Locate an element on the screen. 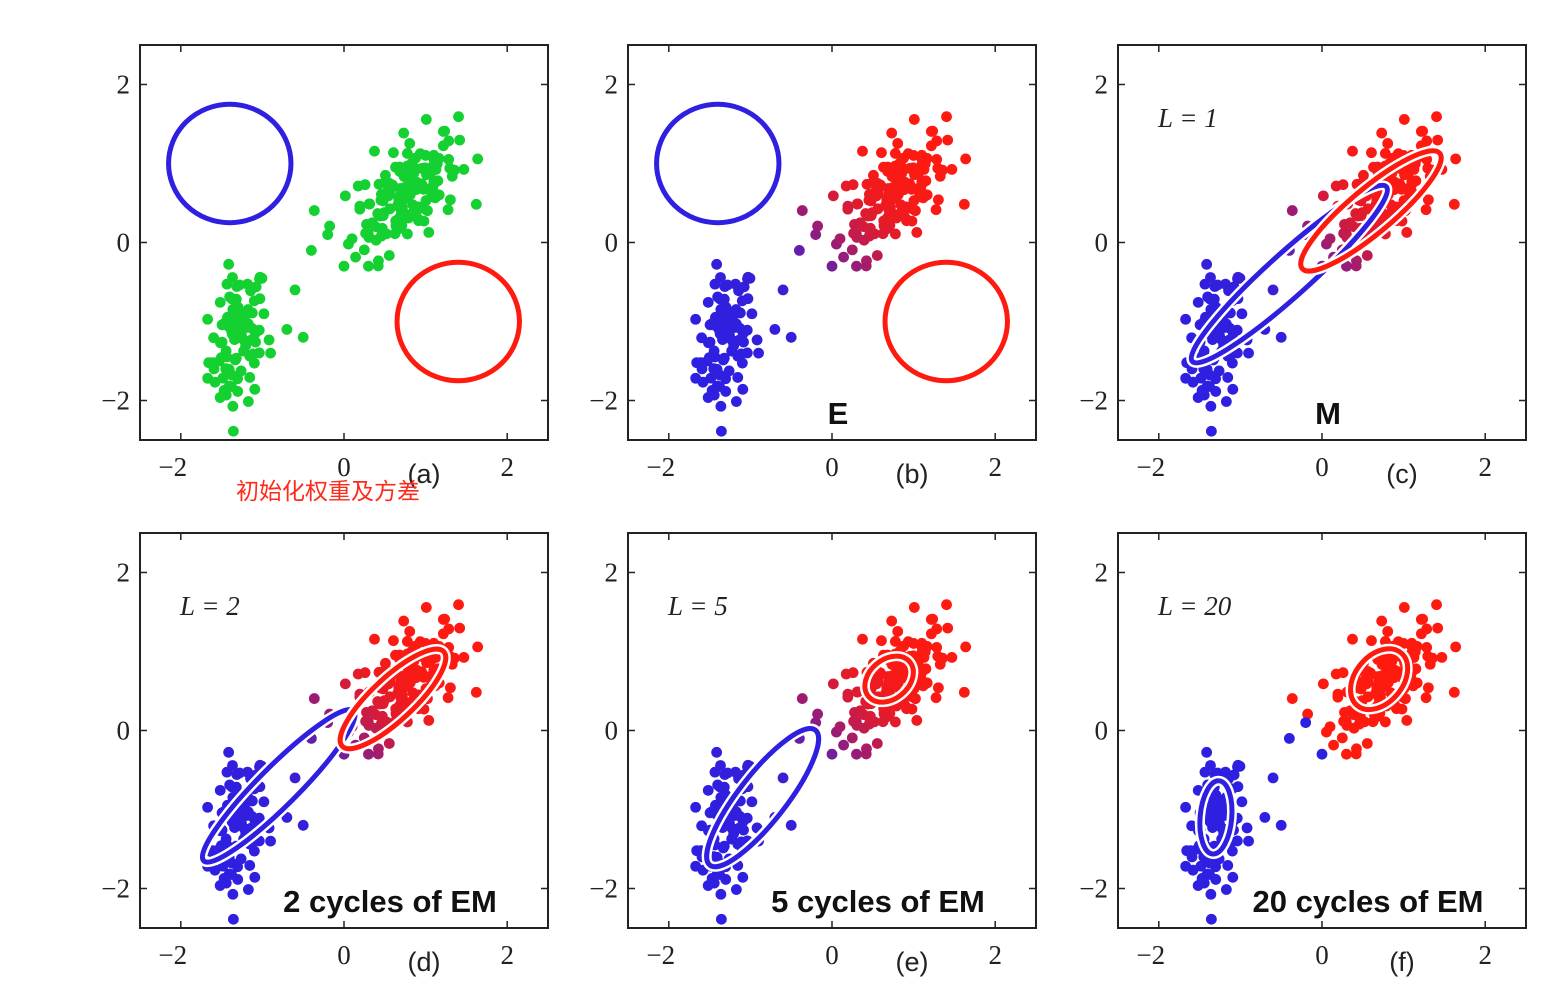 Image resolution: width=1568 pixels, height=995 pixels. panel-f: −2 0 2 2 0 −2 (f) L = 20 20 cycles of EM is located at coordinates (1303, 754).